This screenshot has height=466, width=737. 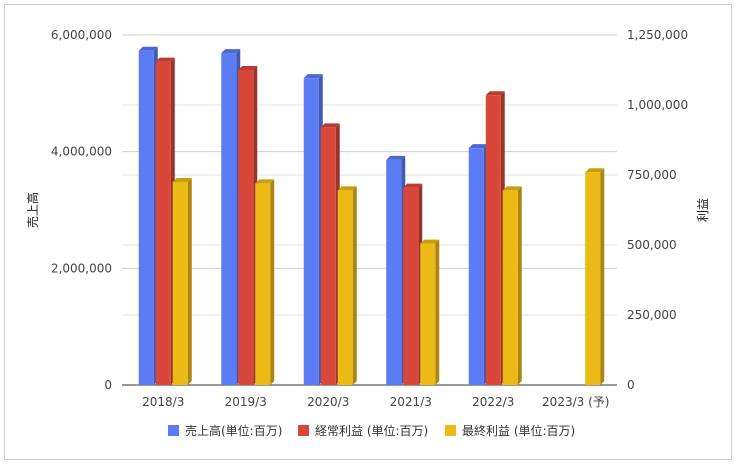 What do you see at coordinates (657, 105) in the screenshot?
I see `y-right-tick-label: 1,000,000` at bounding box center [657, 105].